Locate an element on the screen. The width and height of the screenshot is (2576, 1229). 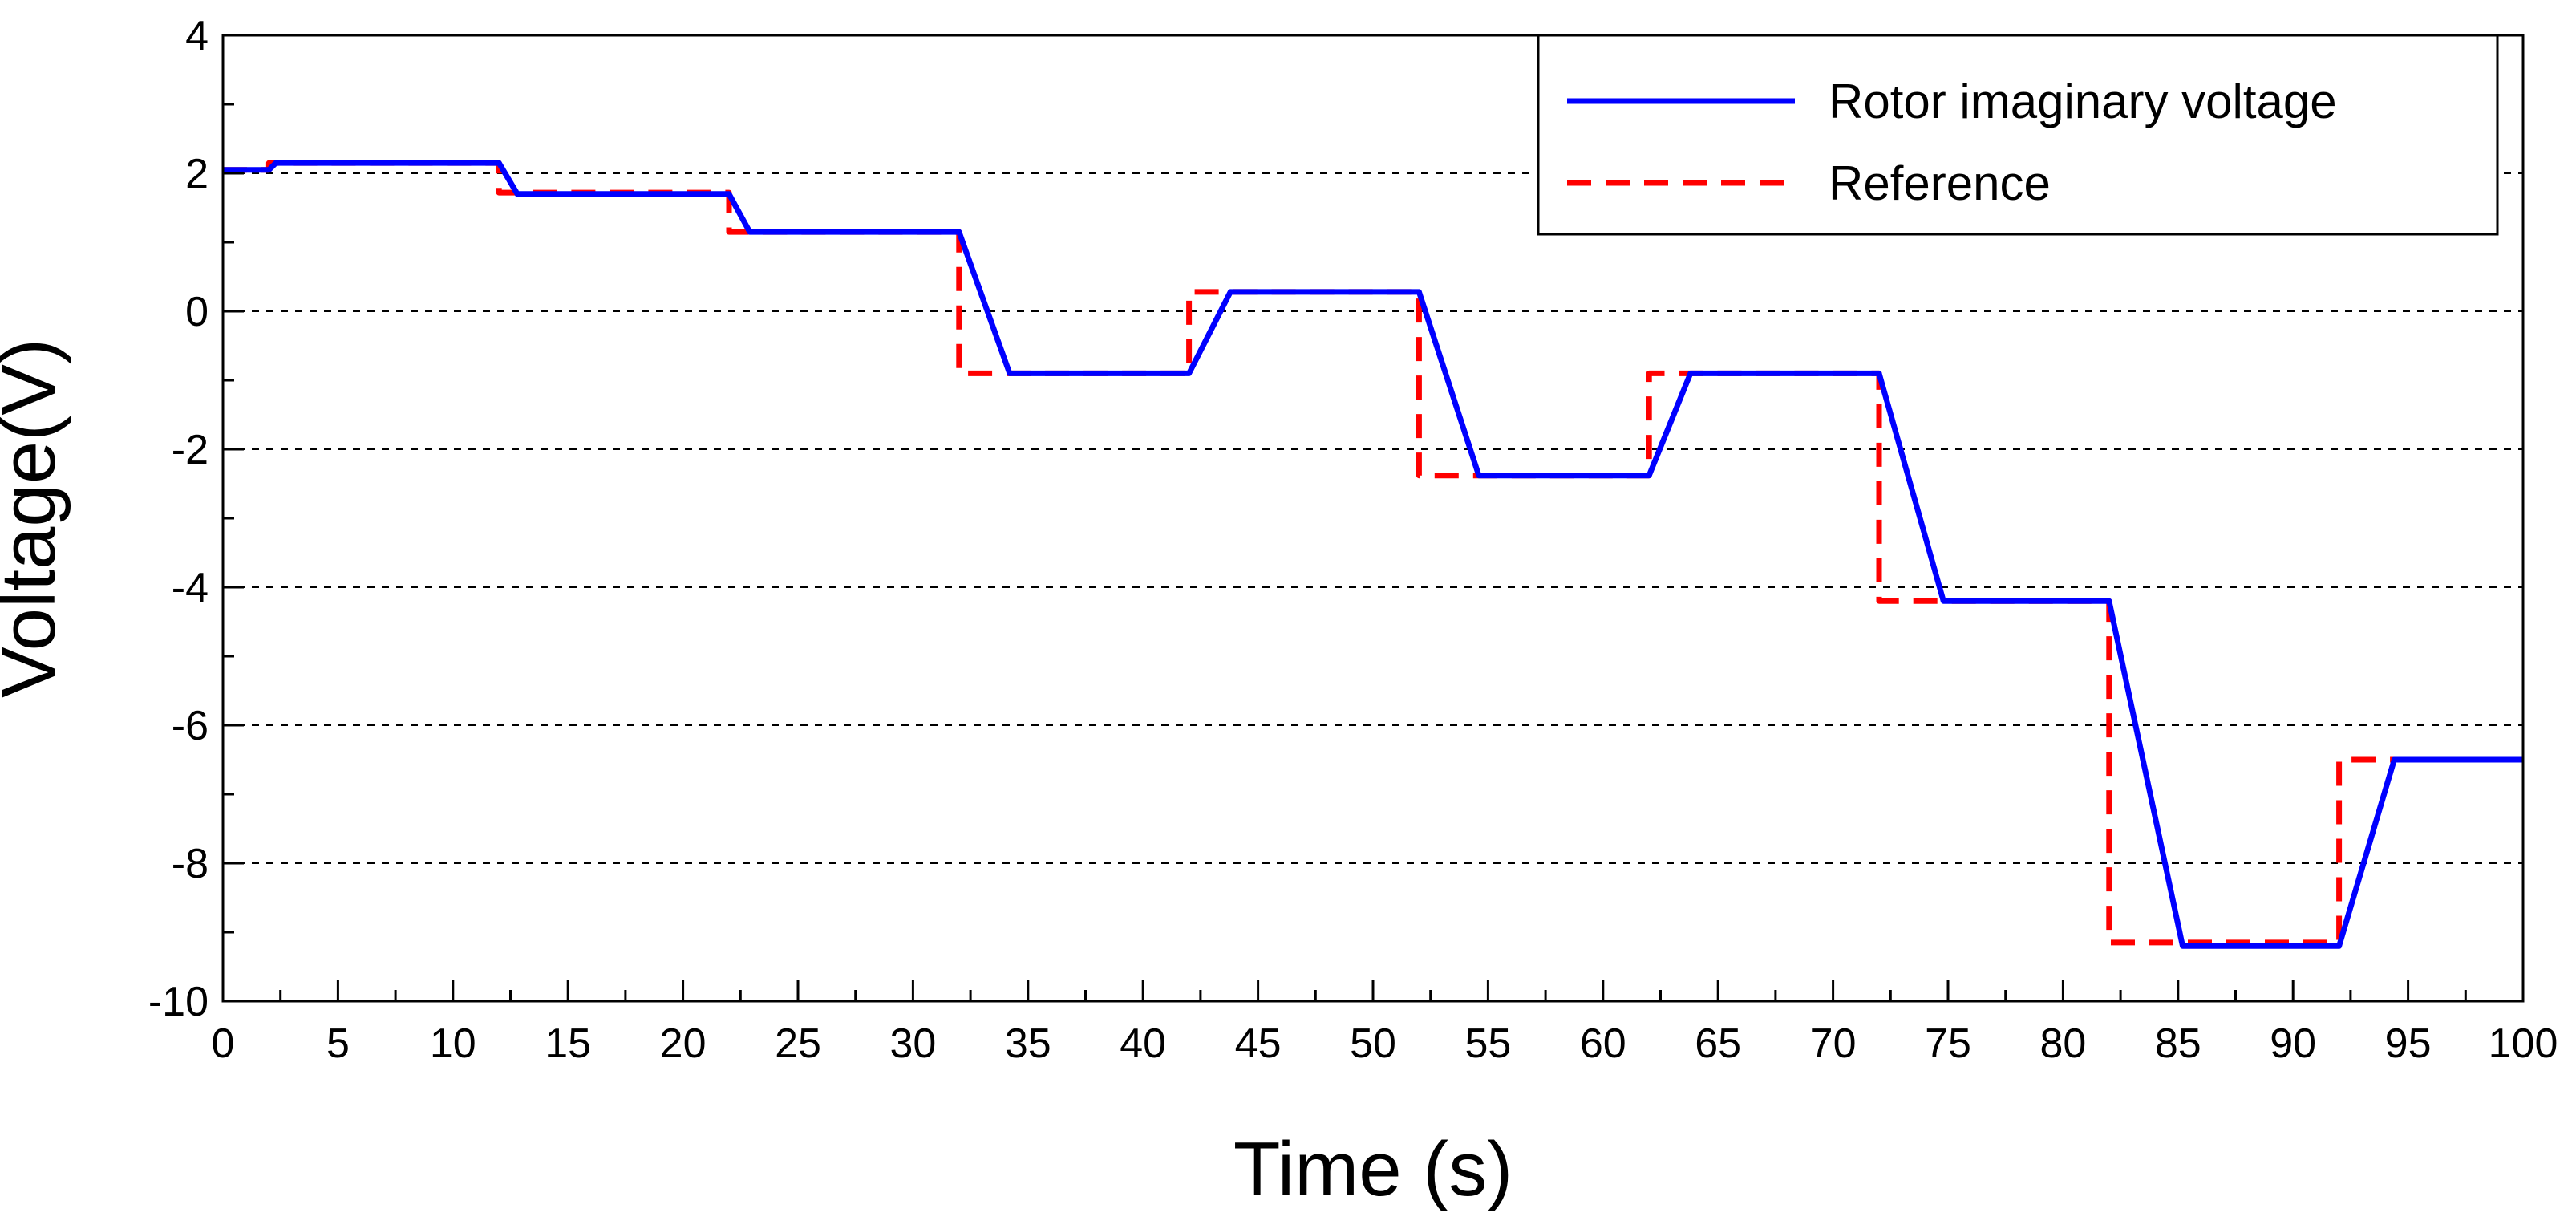
y-axis-title: Voltage(V) is located at coordinates (35, 518).